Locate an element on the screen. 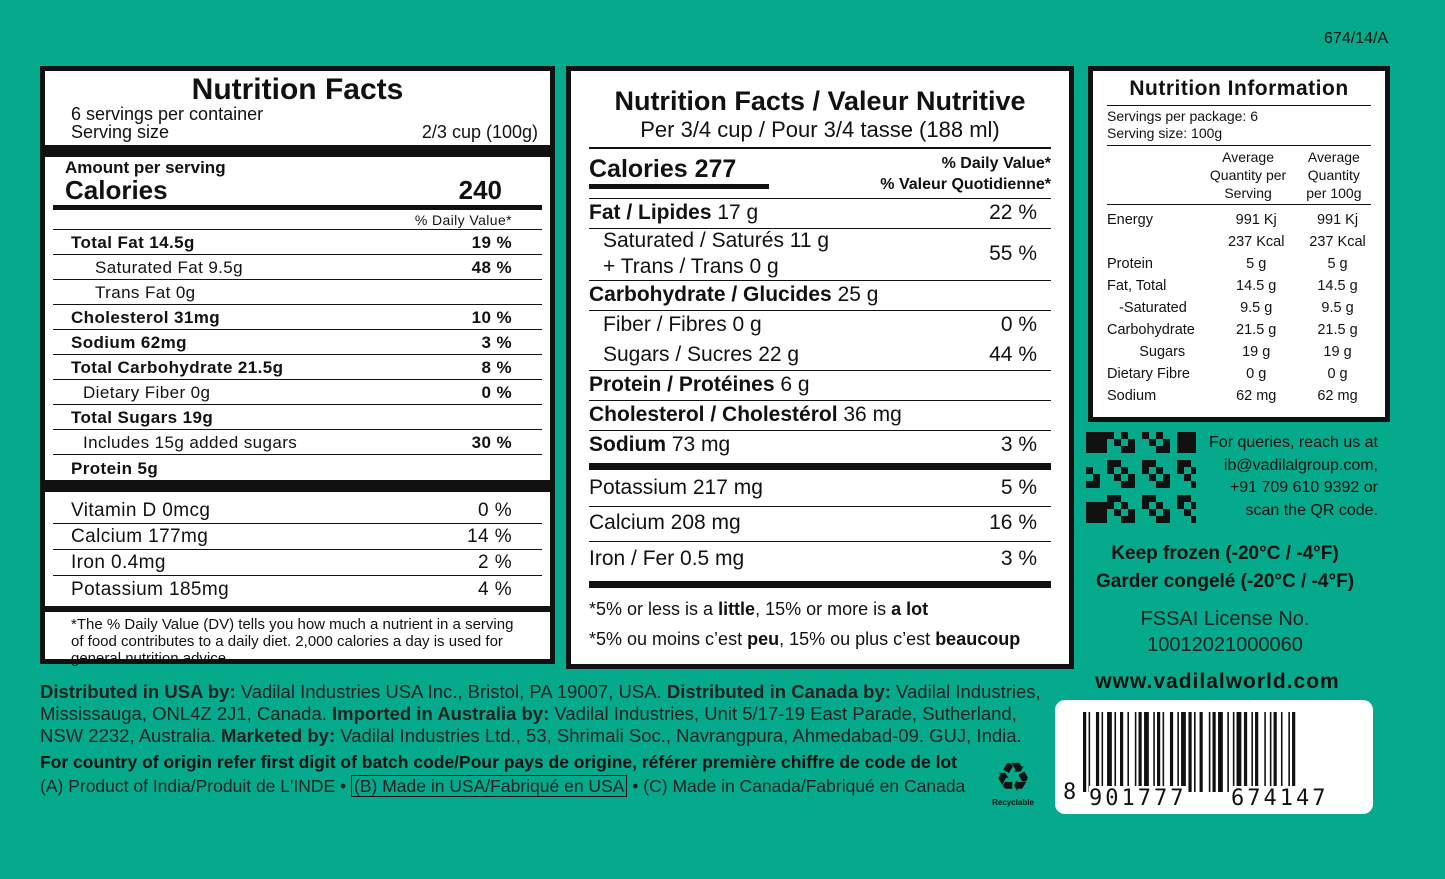 Image resolution: width=1445 pixels, height=879 pixels. barcode-digit-first: 8 is located at coordinates (1070, 792).